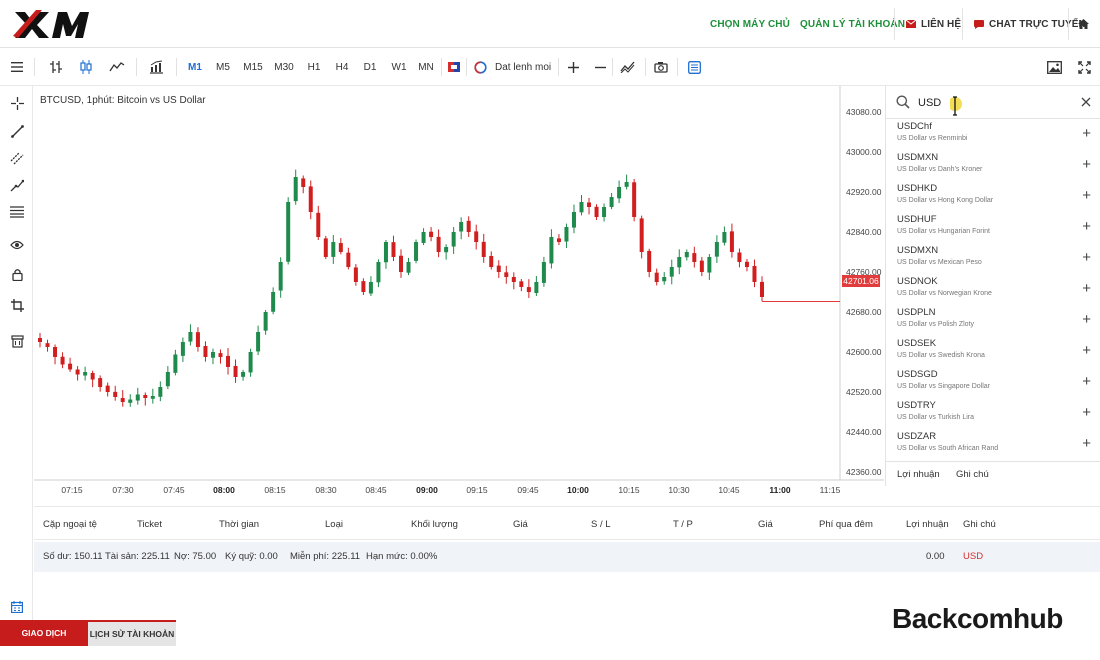 This screenshot has width=1100, height=660. Describe the element at coordinates (993, 135) in the screenshot. I see `symbol-row: USDChf US Dollar vs Renminbi +` at that location.